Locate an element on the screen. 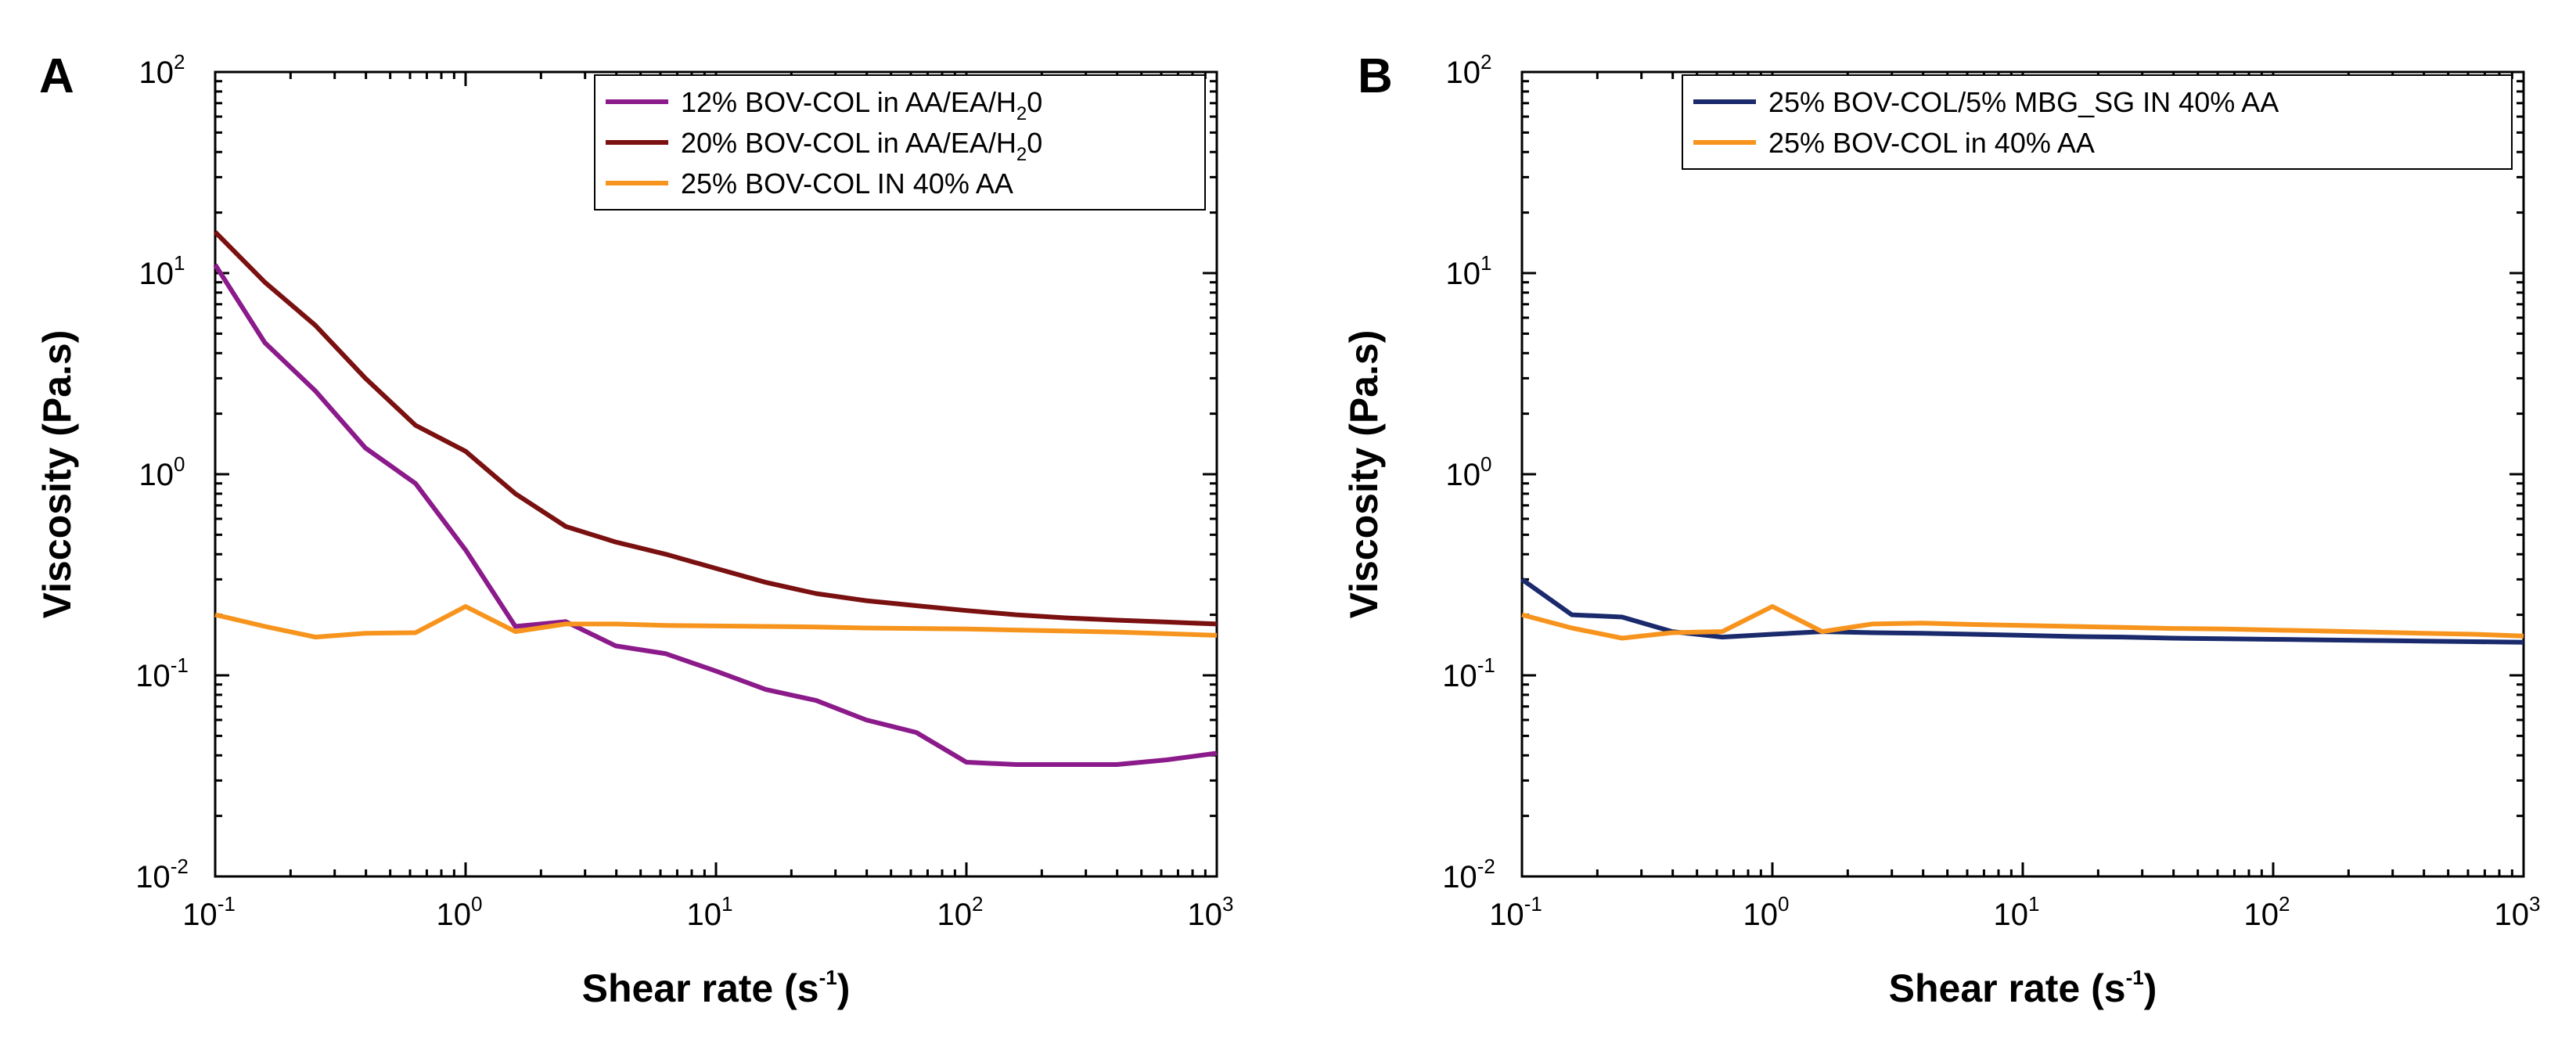 This screenshot has height=1058, width=2576. legend-label-1: 12% BOV-COL in AA/EA/H20 is located at coordinates (862, 105).